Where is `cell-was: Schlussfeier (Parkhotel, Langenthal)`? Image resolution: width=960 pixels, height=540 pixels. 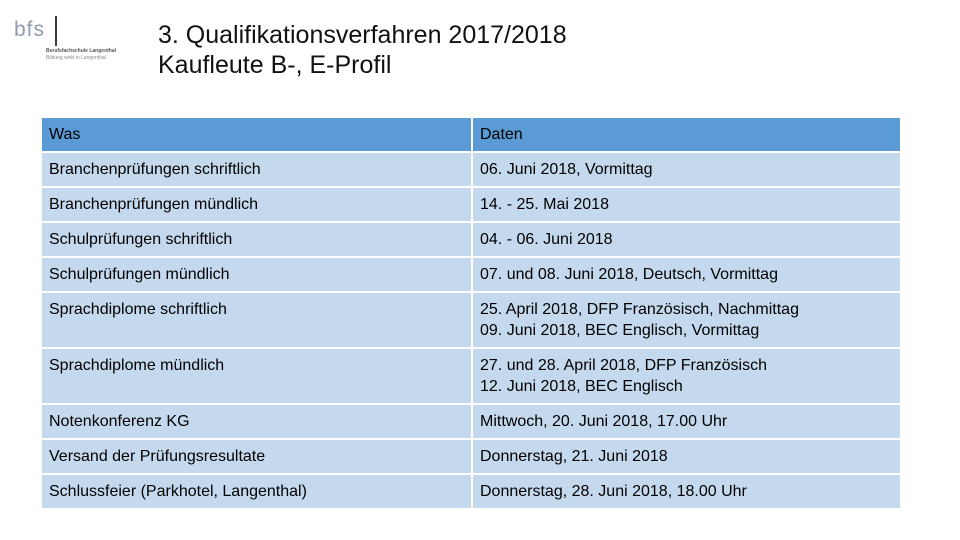 cell-was: Schlussfeier (Parkhotel, Langenthal) is located at coordinates (256, 491).